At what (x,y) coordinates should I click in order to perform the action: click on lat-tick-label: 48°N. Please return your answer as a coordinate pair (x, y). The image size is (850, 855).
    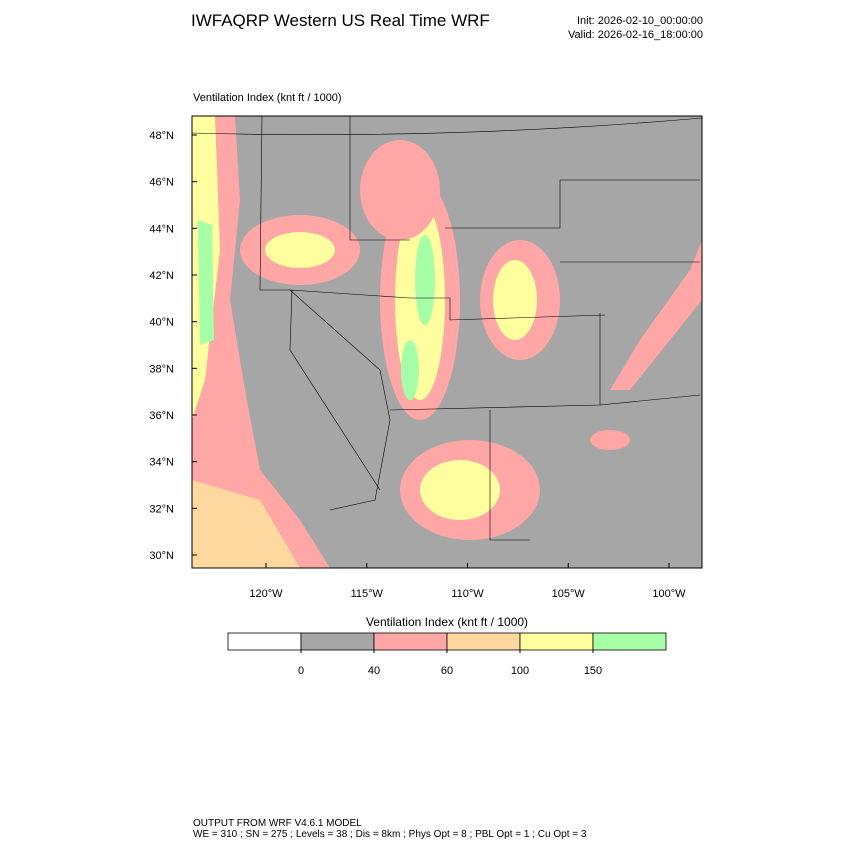
    Looking at the image, I should click on (161, 136).